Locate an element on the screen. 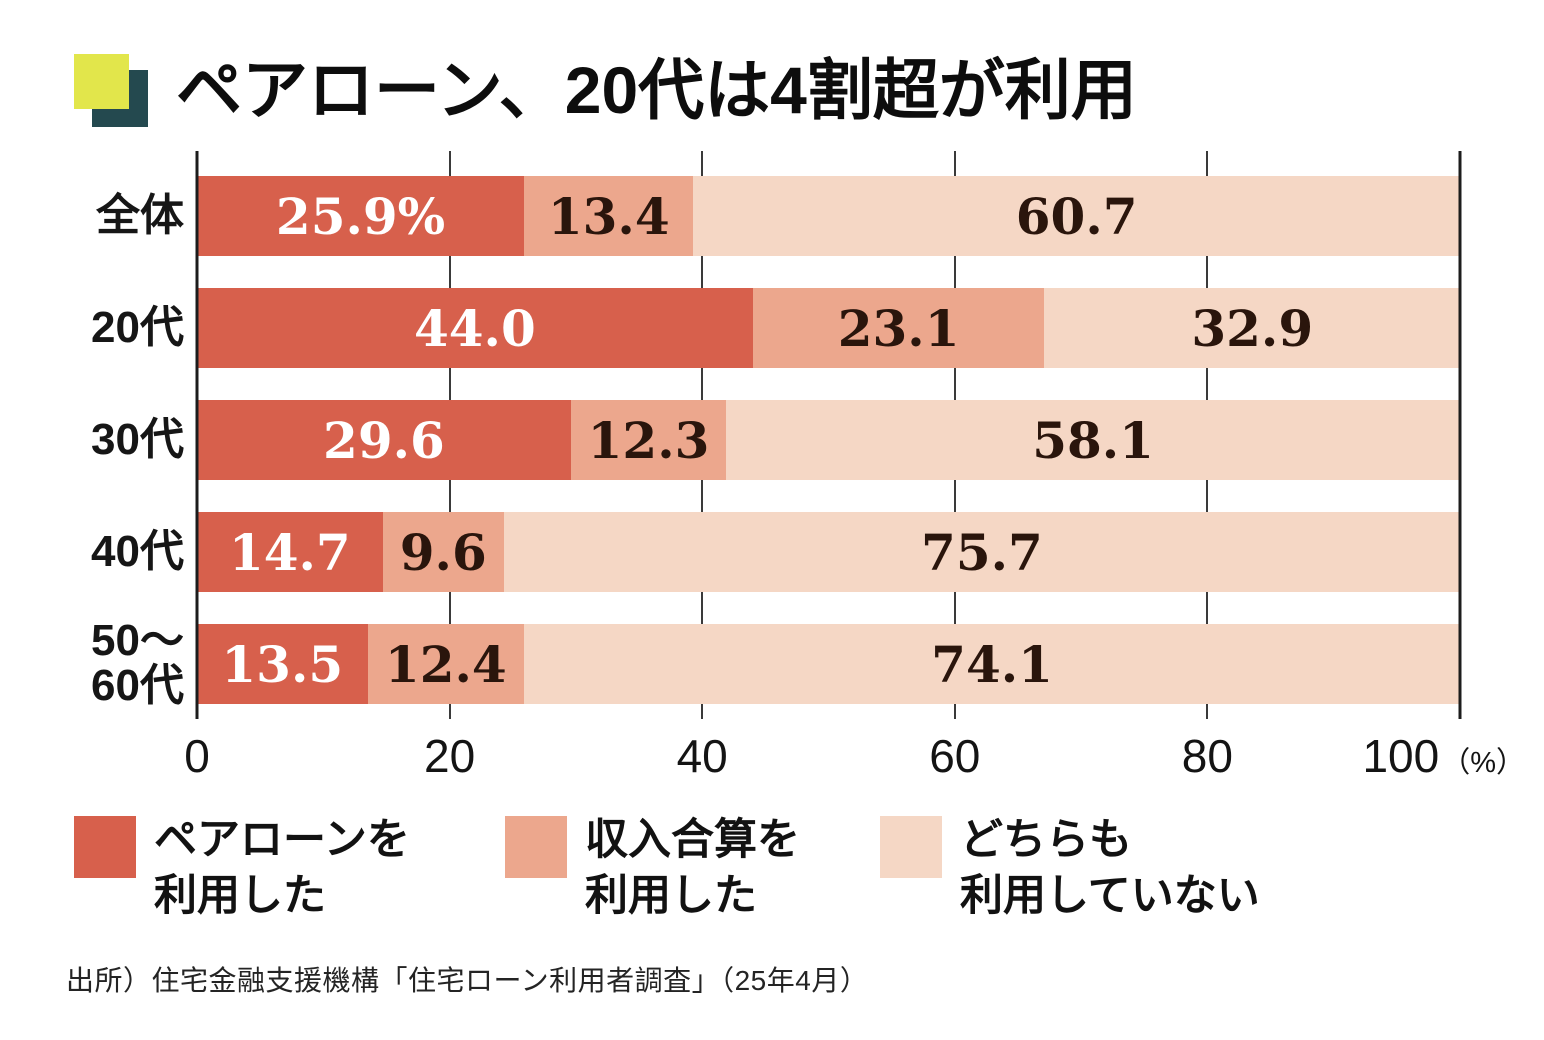 Image resolution: width=1544 pixels, height=1040 pixels. tick-0: 0 is located at coordinates (197, 756).